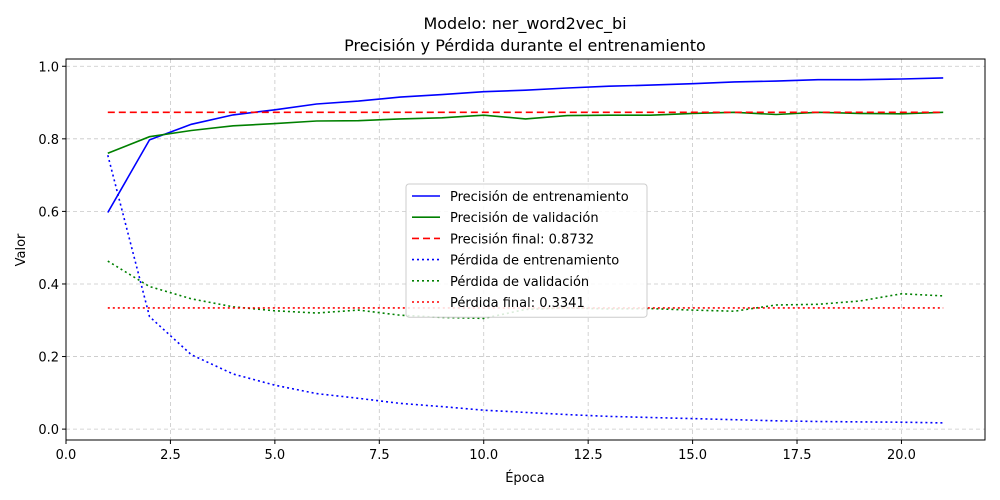  What do you see at coordinates (170, 455) in the screenshot?
I see `x-tick-label: 2.5` at bounding box center [170, 455].